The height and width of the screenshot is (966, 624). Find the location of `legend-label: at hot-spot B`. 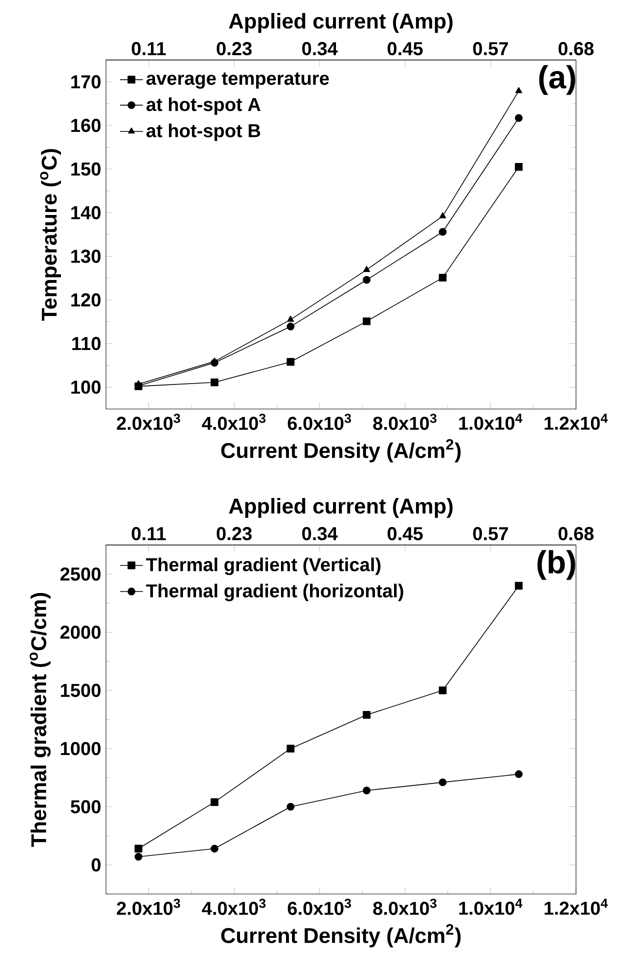

legend-label: at hot-spot B is located at coordinates (203, 133).